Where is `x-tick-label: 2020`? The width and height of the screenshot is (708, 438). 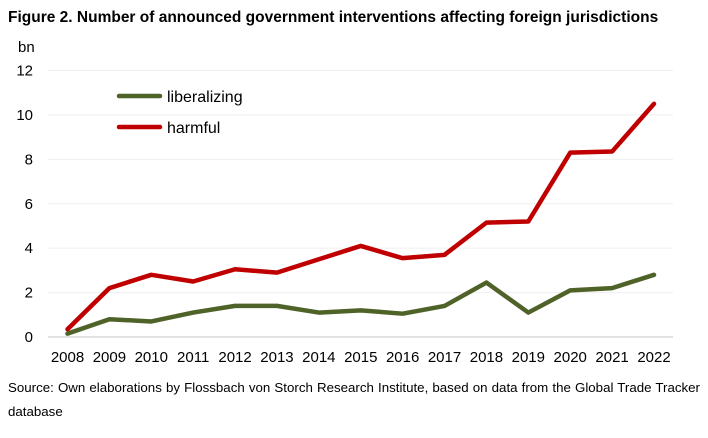 x-tick-label: 2020 is located at coordinates (570, 357).